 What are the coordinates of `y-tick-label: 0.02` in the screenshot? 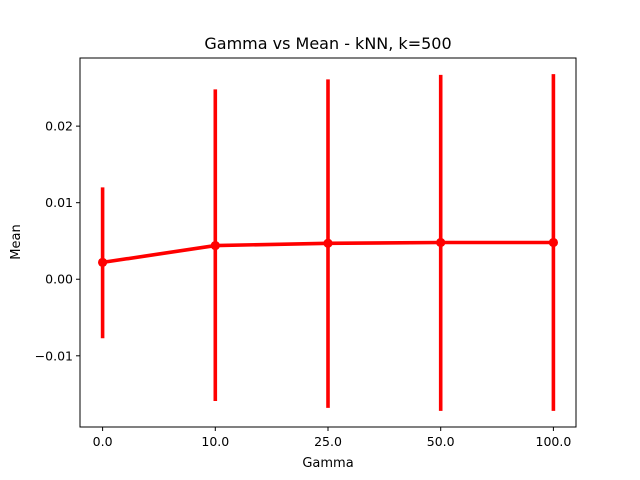 It's located at (59, 126).